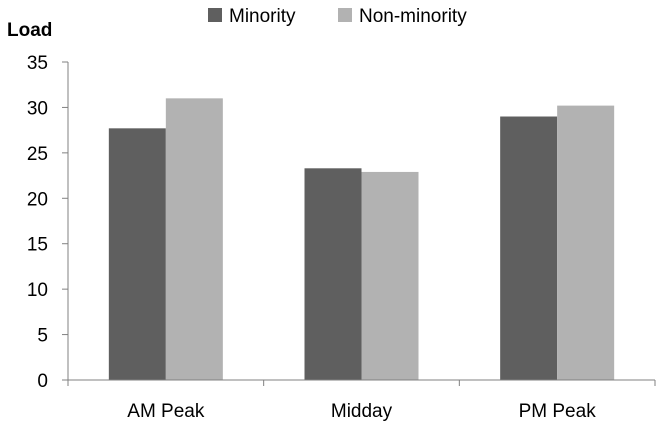 The width and height of the screenshot is (657, 428). I want to click on x-category-label: AM Peak, so click(166, 411).